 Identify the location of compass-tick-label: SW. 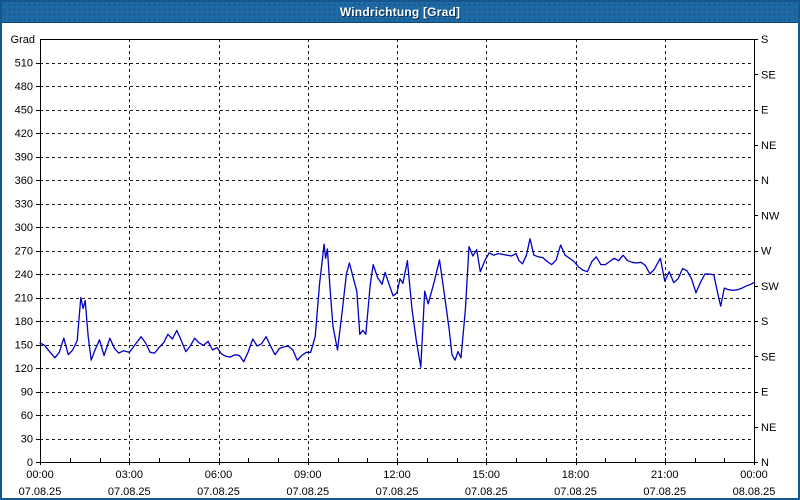
(770, 287).